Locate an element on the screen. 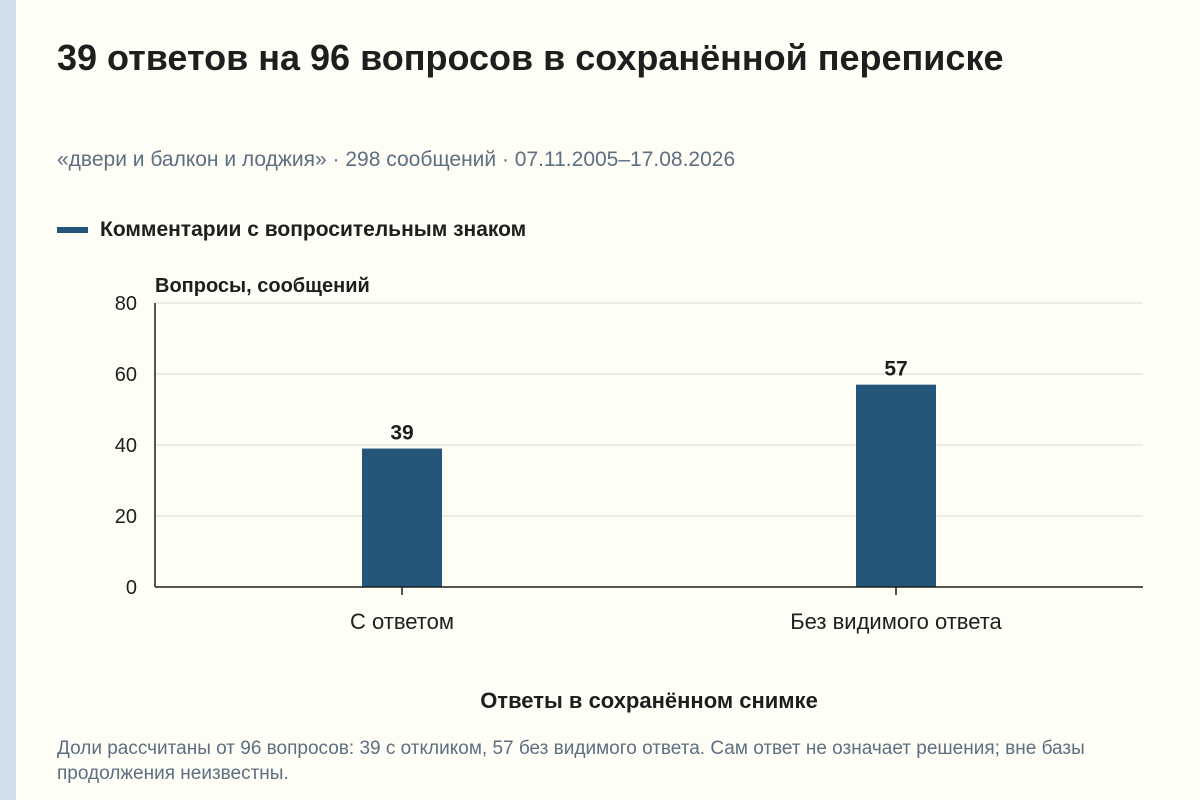 This screenshot has height=800, width=1200. x-category-label: С ответом is located at coordinates (402, 621).